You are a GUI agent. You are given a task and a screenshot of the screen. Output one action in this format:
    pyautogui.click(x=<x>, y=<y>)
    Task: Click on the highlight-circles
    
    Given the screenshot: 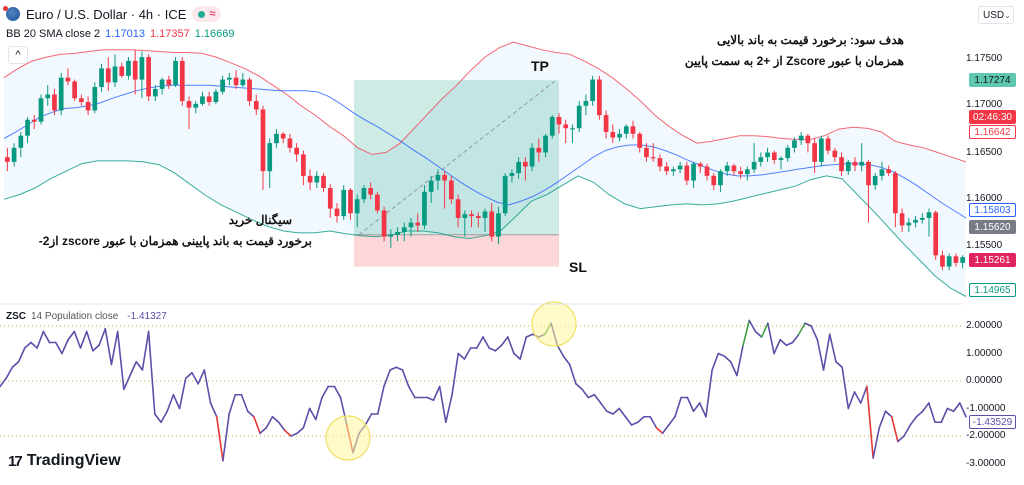 What is the action you would take?
    pyautogui.click(x=451, y=381)
    